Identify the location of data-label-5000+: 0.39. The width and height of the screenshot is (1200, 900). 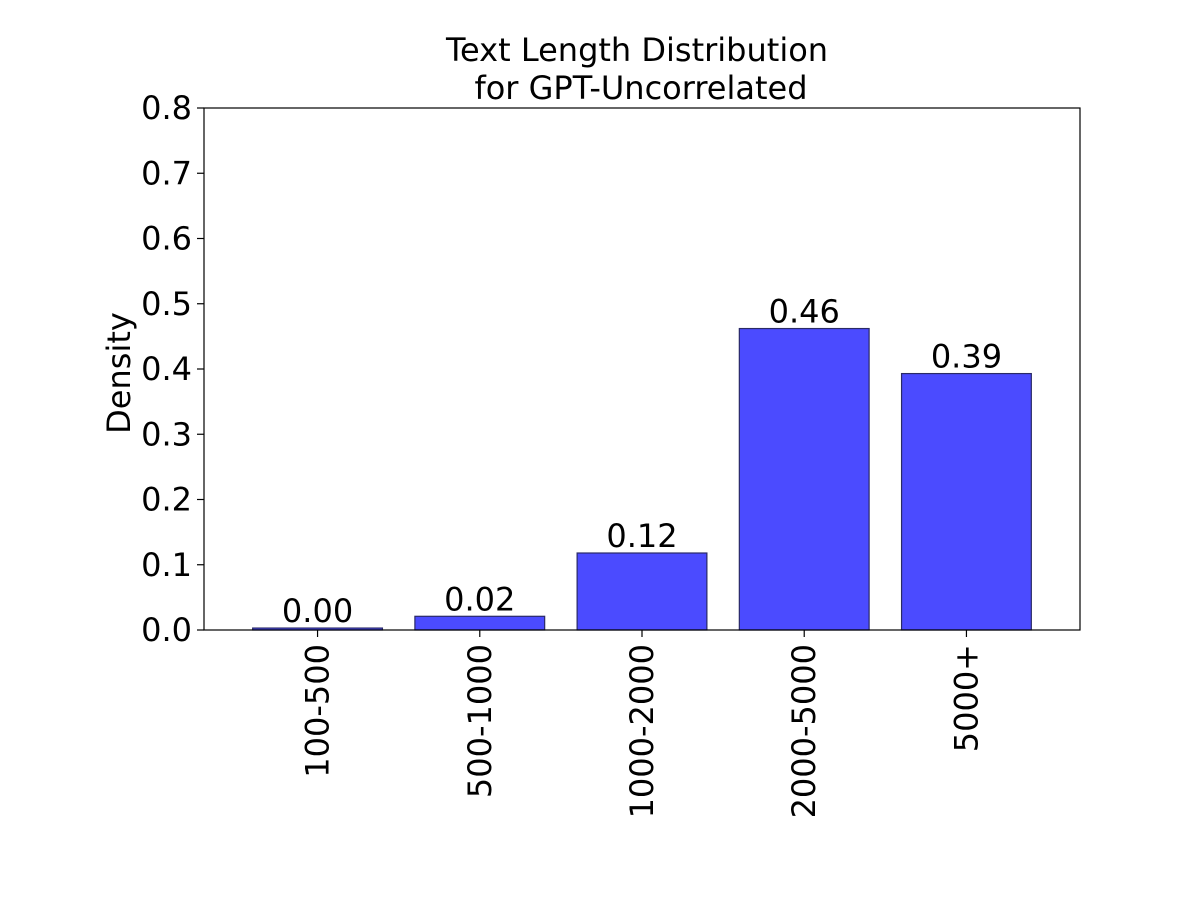
(966, 357).